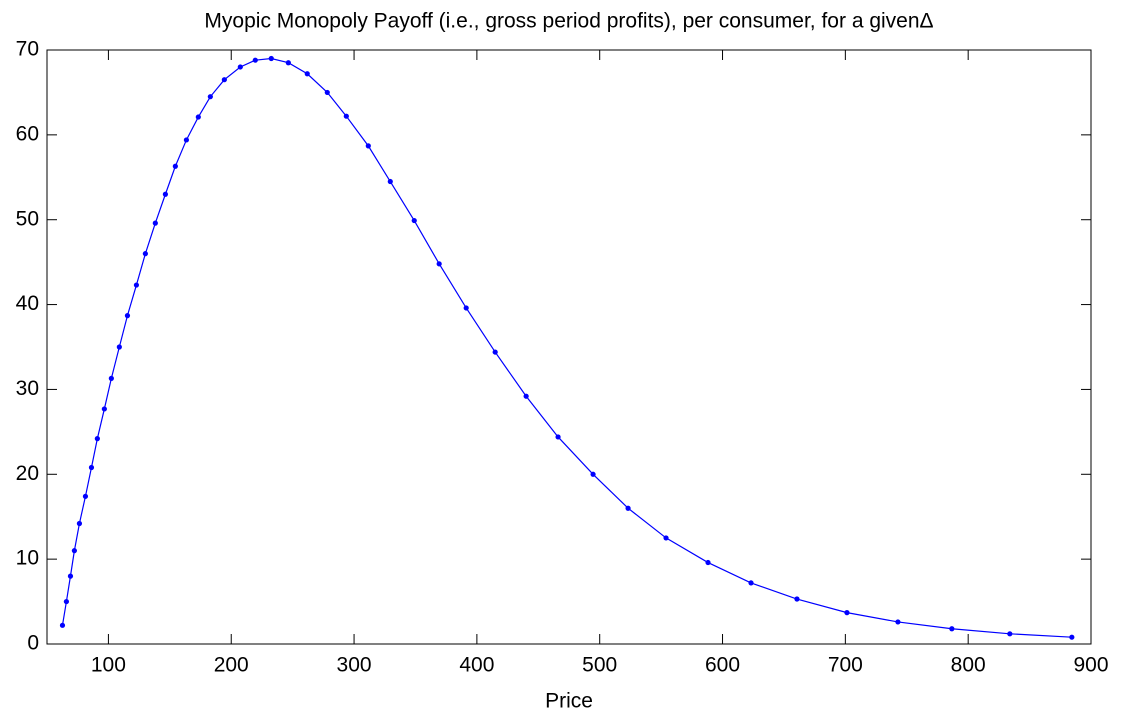  What do you see at coordinates (231, 665) in the screenshot?
I see `x-tick-label: 200` at bounding box center [231, 665].